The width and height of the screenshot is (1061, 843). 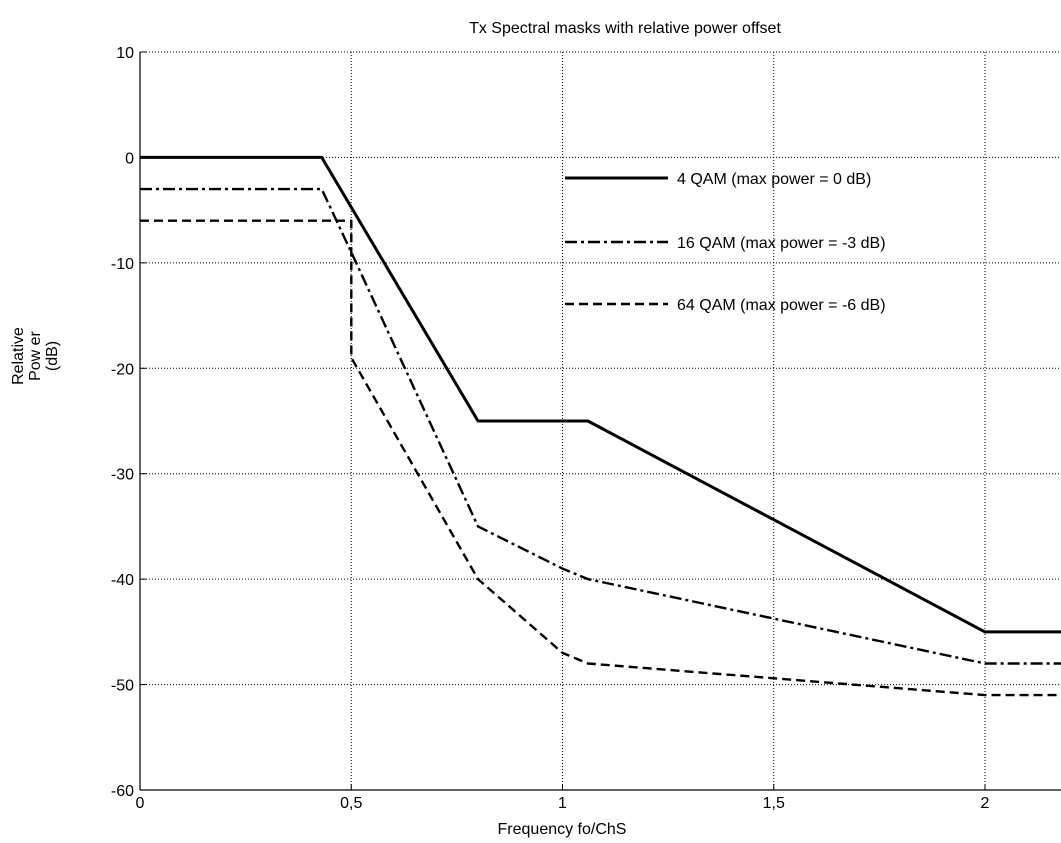 I want to click on y-axis-label: Relative Pow er (dB), so click(x=35, y=356).